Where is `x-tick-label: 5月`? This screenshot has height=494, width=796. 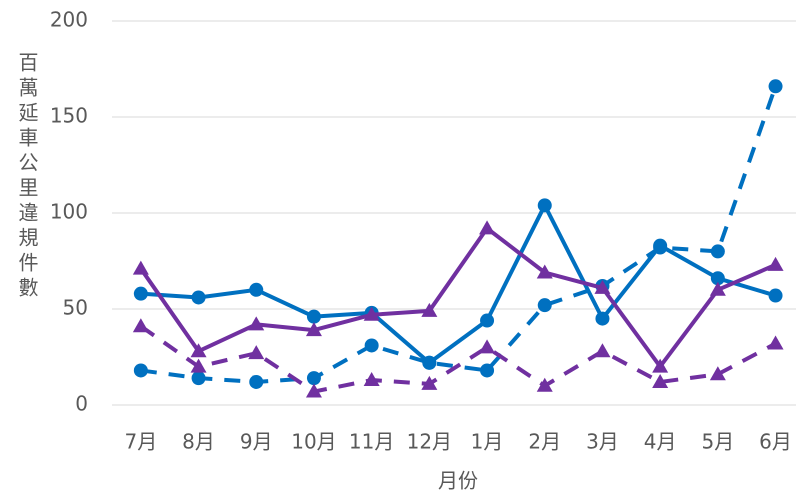 x-tick-label: 5月 is located at coordinates (717, 442).